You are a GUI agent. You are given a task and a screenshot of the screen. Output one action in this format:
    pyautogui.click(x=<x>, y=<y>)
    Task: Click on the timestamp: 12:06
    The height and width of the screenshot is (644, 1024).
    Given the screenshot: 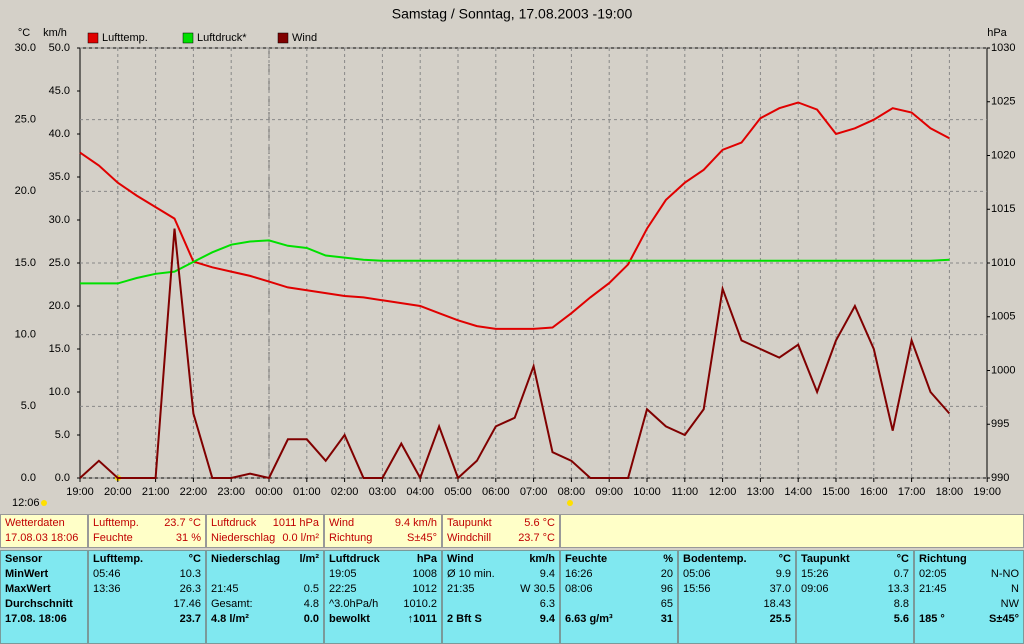 What is the action you would take?
    pyautogui.click(x=26, y=503)
    